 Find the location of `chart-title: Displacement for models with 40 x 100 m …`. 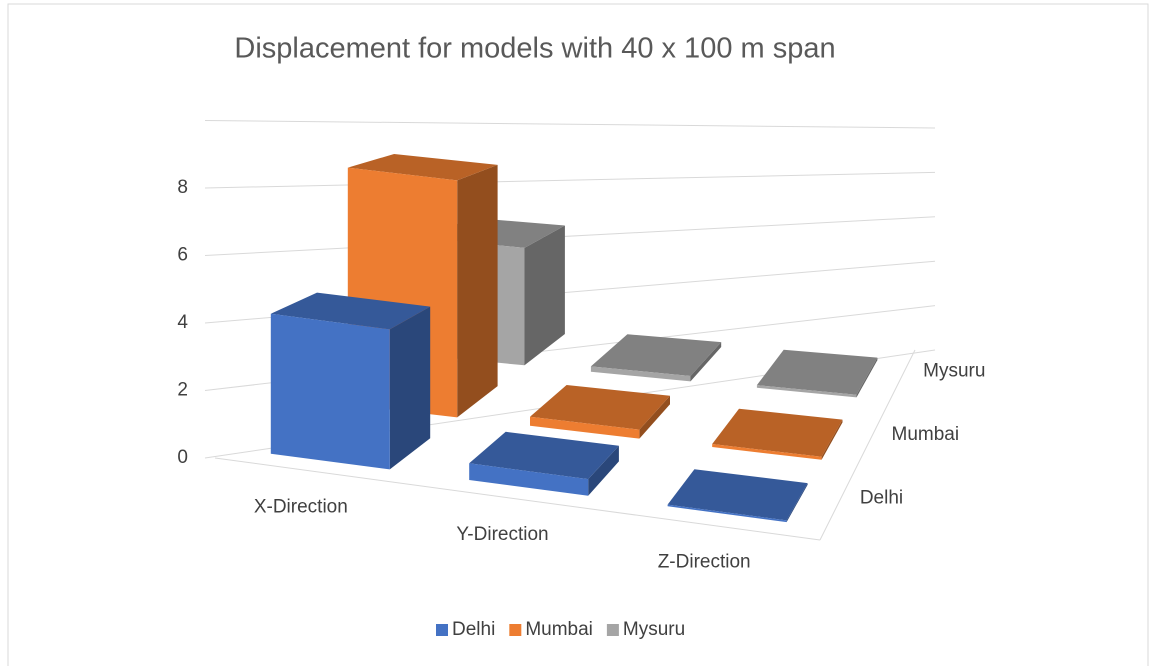

chart-title: Displacement for models with 40 x 100 m … is located at coordinates (534, 49).